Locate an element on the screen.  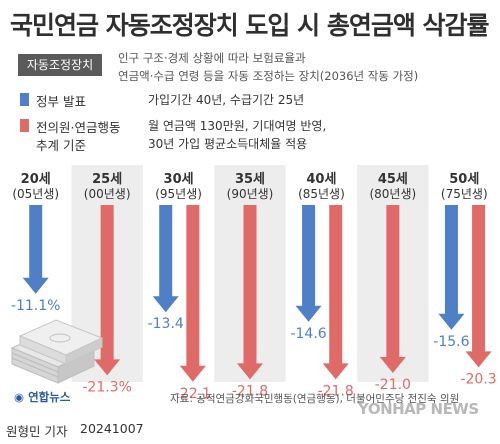
author: 원형민 기자 is located at coordinates (37, 431).